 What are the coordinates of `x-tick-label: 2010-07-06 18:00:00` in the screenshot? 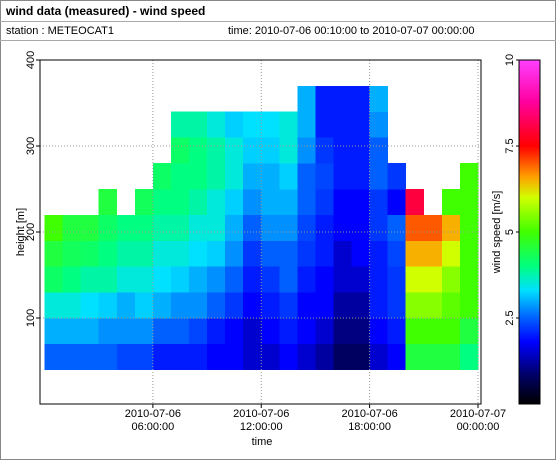 It's located at (369, 420).